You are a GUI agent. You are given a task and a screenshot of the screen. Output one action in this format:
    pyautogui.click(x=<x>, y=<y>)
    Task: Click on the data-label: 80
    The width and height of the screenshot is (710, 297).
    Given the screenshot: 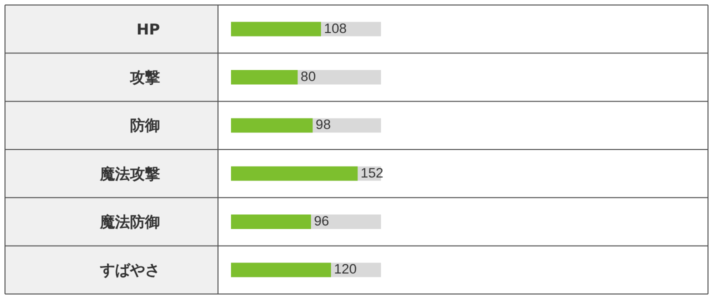 What is the action you would take?
    pyautogui.click(x=308, y=76)
    